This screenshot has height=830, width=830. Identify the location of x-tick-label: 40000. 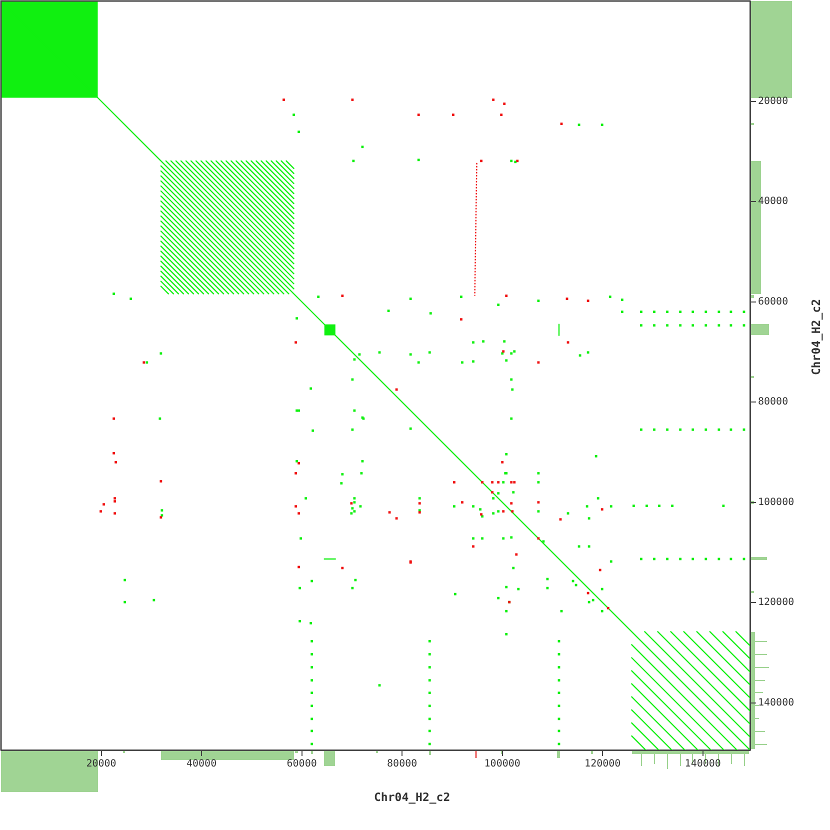
(201, 764).